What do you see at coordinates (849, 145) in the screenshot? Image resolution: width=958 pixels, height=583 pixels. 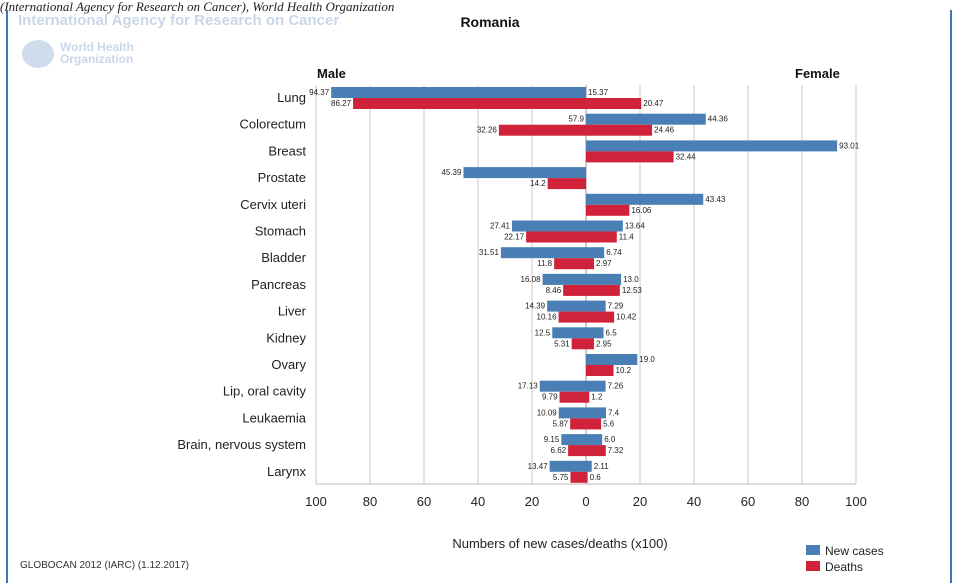 I see `value-label-female-new: 93.01` at bounding box center [849, 145].